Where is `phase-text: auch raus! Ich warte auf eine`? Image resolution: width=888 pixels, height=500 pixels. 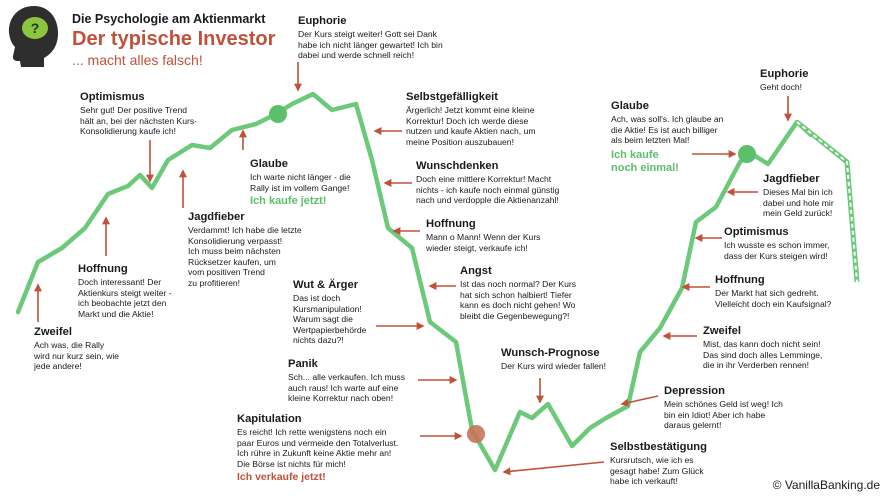 phase-text: auch raus! Ich warte auf eine is located at coordinates (343, 387).